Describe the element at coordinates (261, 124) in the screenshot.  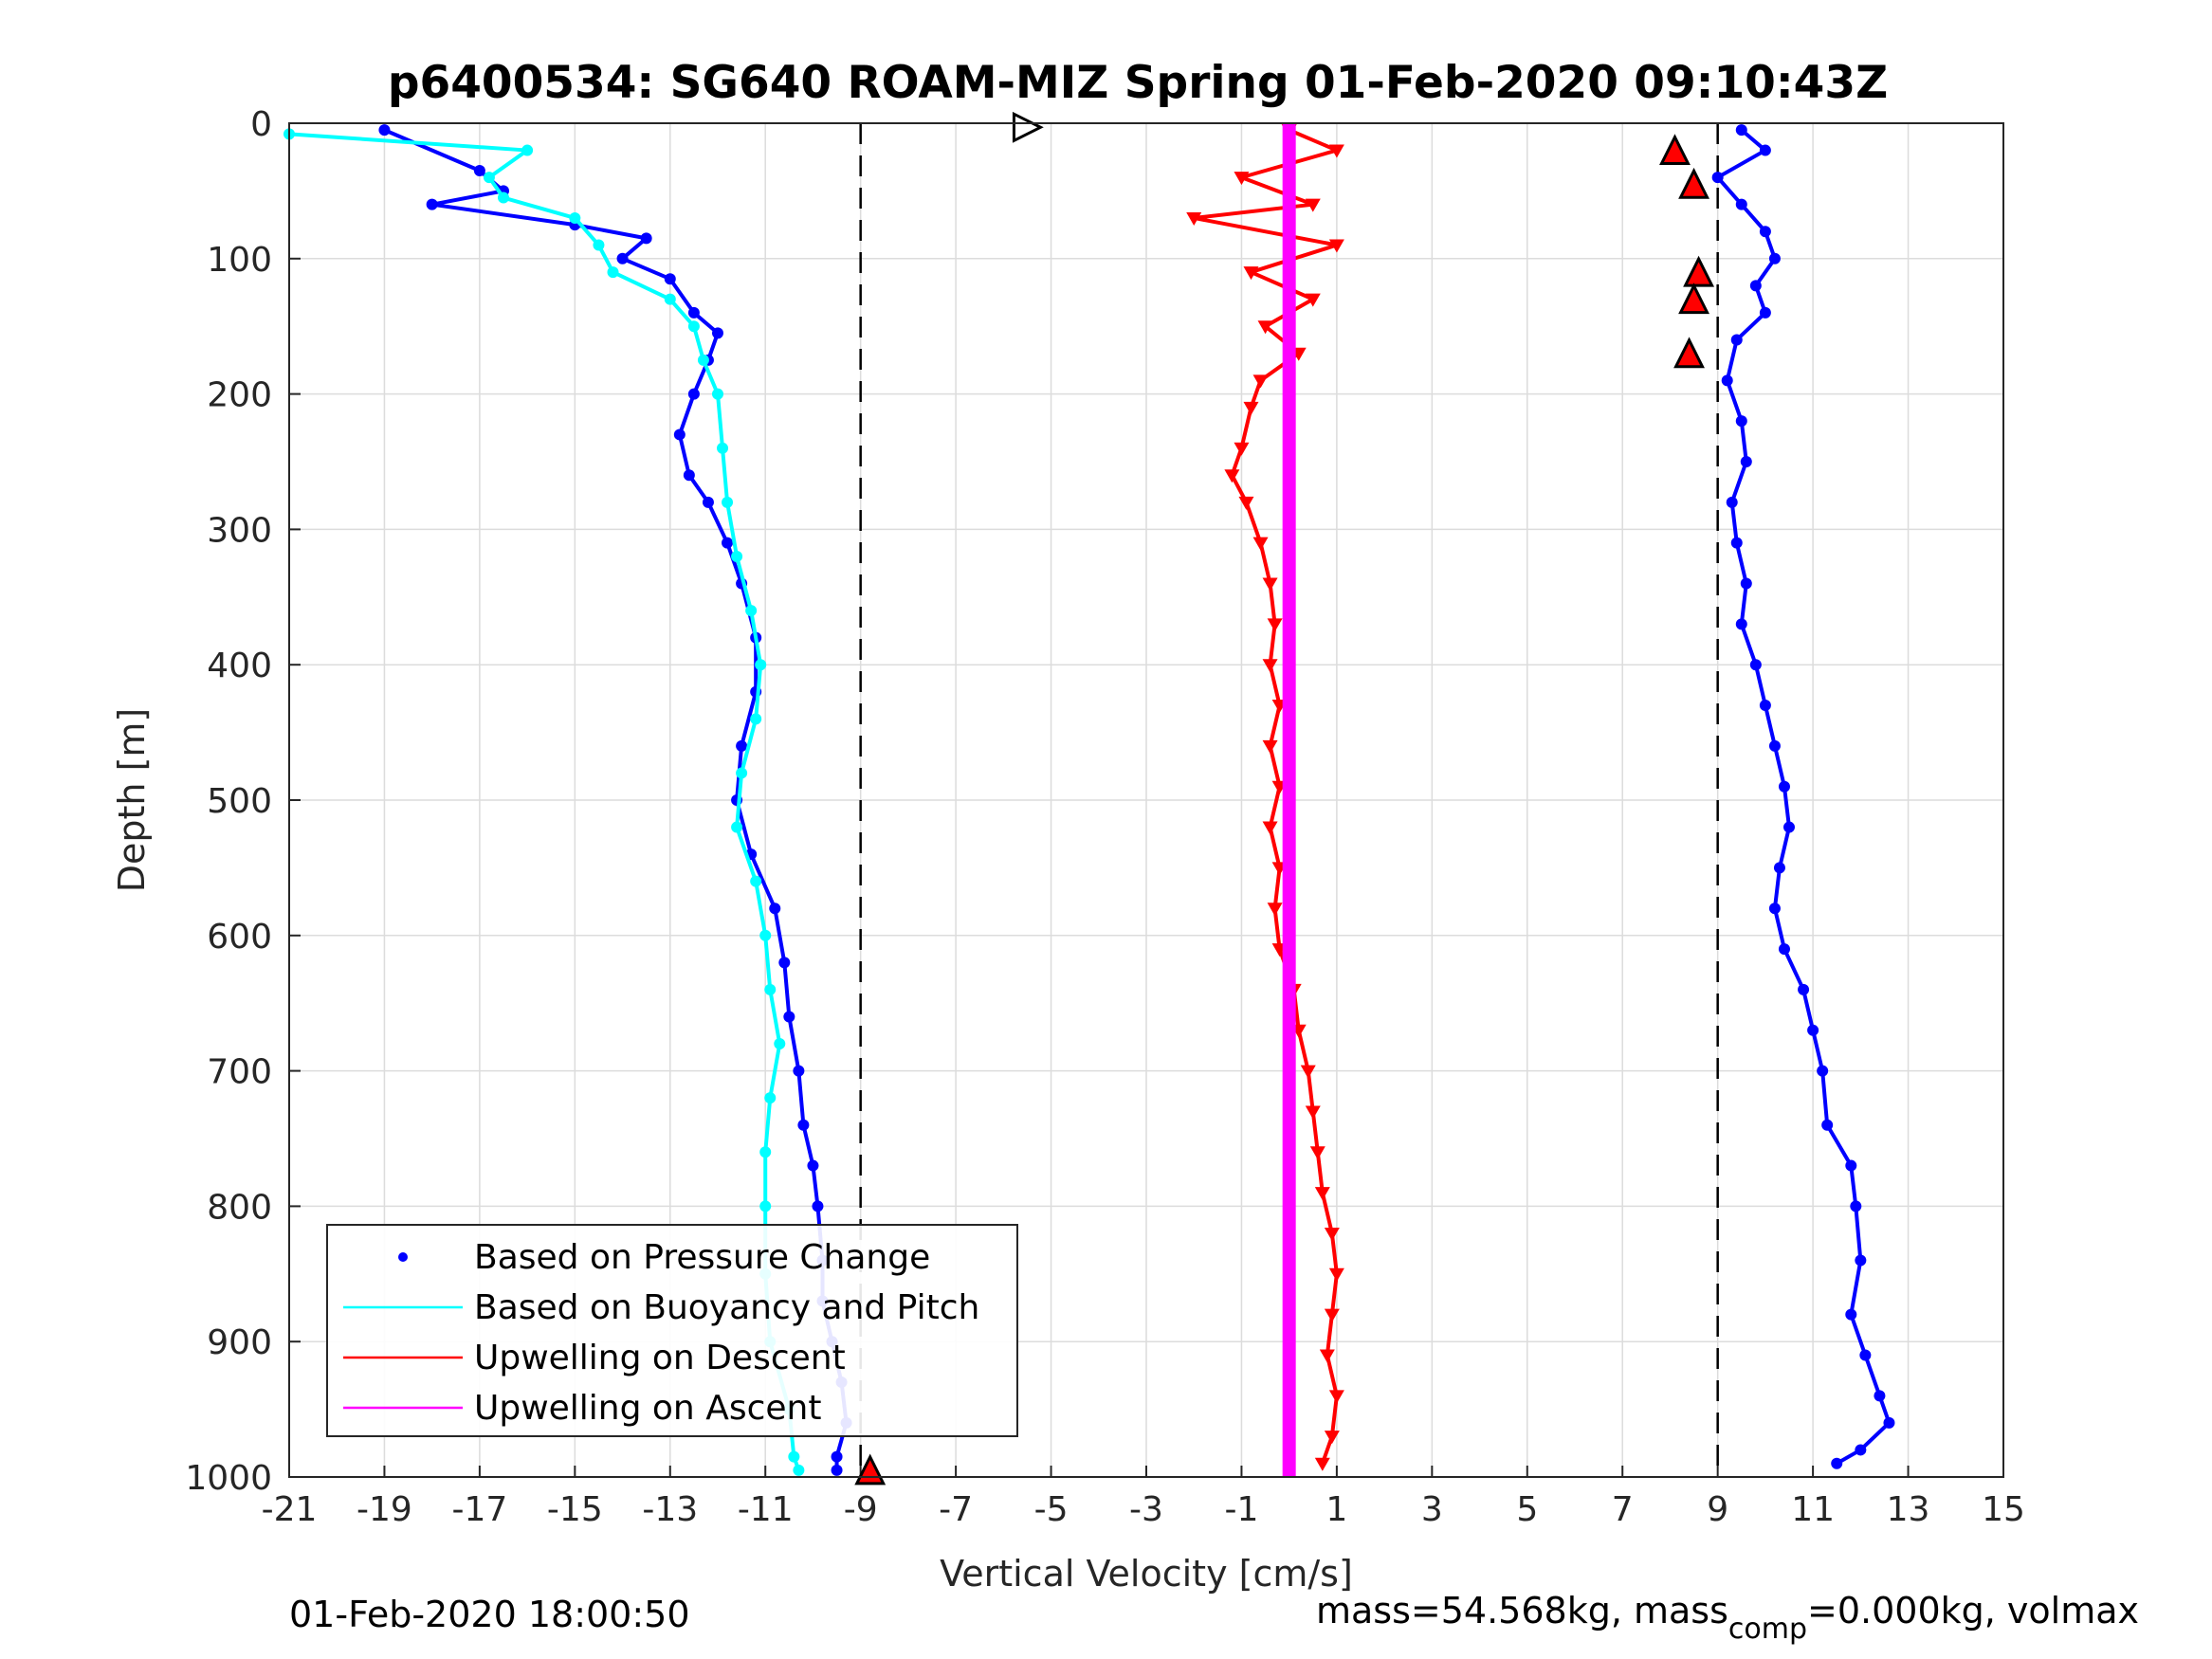
I see `y-tick-label: 0` at that location.